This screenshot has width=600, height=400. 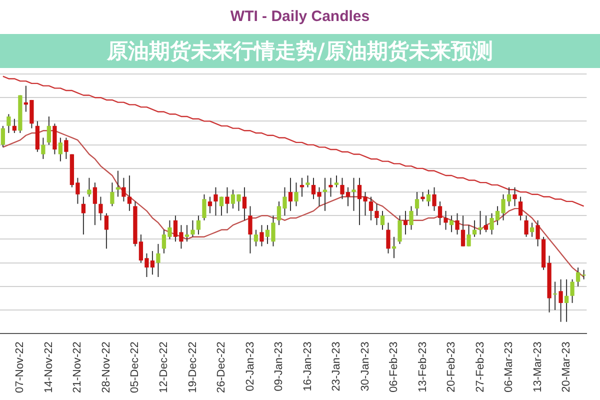 What do you see at coordinates (20, 367) in the screenshot?
I see `x-tick-label: 07-Nov-22` at bounding box center [20, 367].